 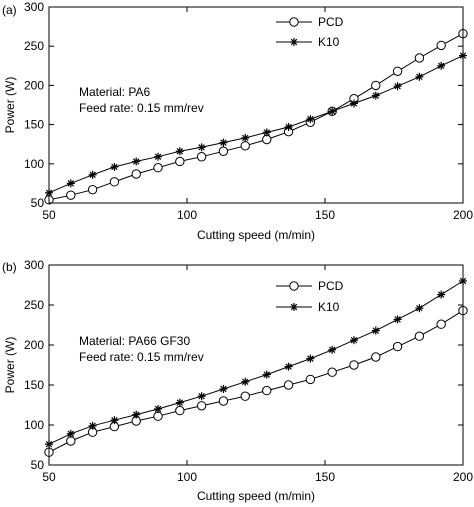 I want to click on panel-label: (a), so click(x=9, y=10).